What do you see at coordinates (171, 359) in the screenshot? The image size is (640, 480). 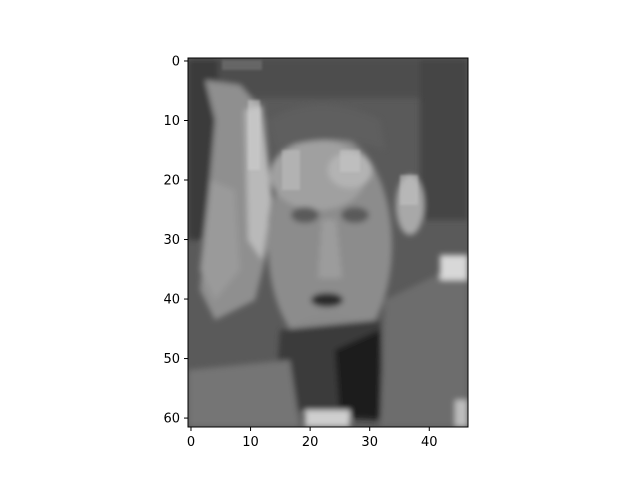 I see `y-tick-label: 50` at bounding box center [171, 359].